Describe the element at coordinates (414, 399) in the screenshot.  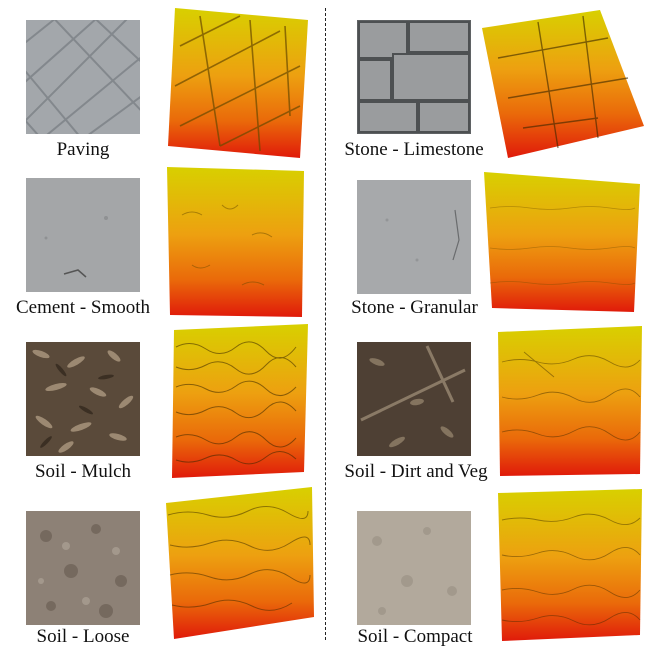
I see `dirt-vegetation-texture-photo` at that location.